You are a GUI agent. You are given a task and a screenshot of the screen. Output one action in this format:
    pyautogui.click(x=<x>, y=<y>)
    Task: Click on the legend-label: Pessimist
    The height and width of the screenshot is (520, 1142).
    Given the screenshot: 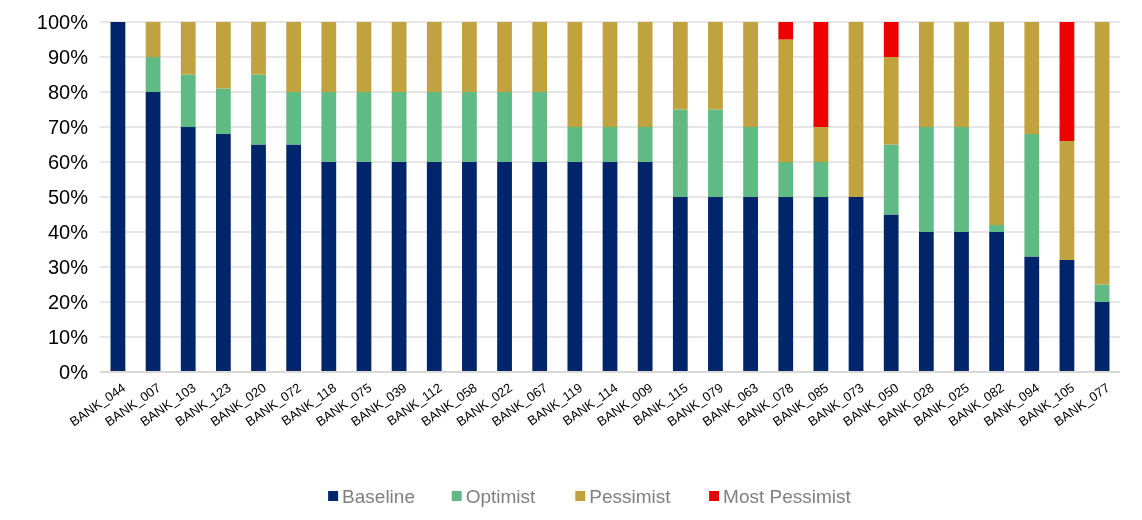 What is the action you would take?
    pyautogui.click(x=630, y=496)
    